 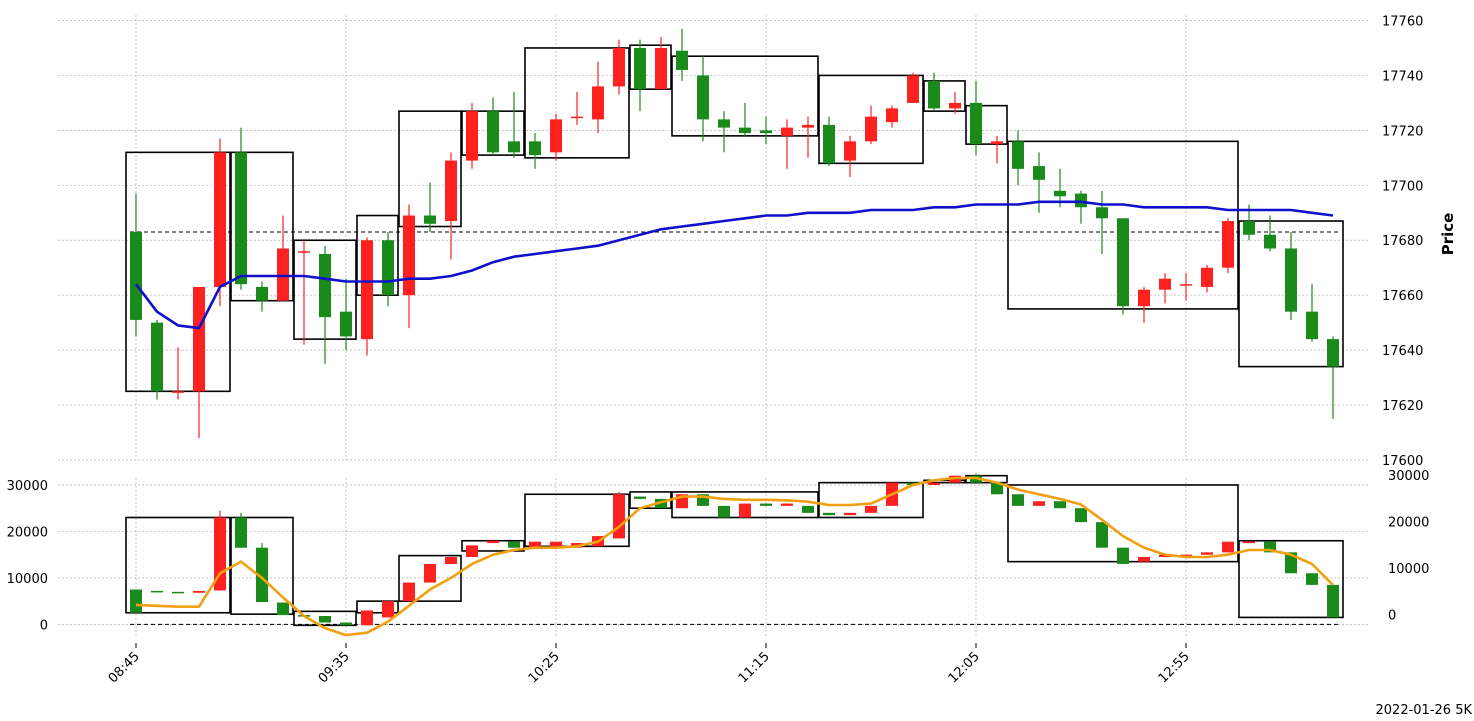 What do you see at coordinates (27, 579) in the screenshot?
I see `volume-tick-label-left: 10000` at bounding box center [27, 579].